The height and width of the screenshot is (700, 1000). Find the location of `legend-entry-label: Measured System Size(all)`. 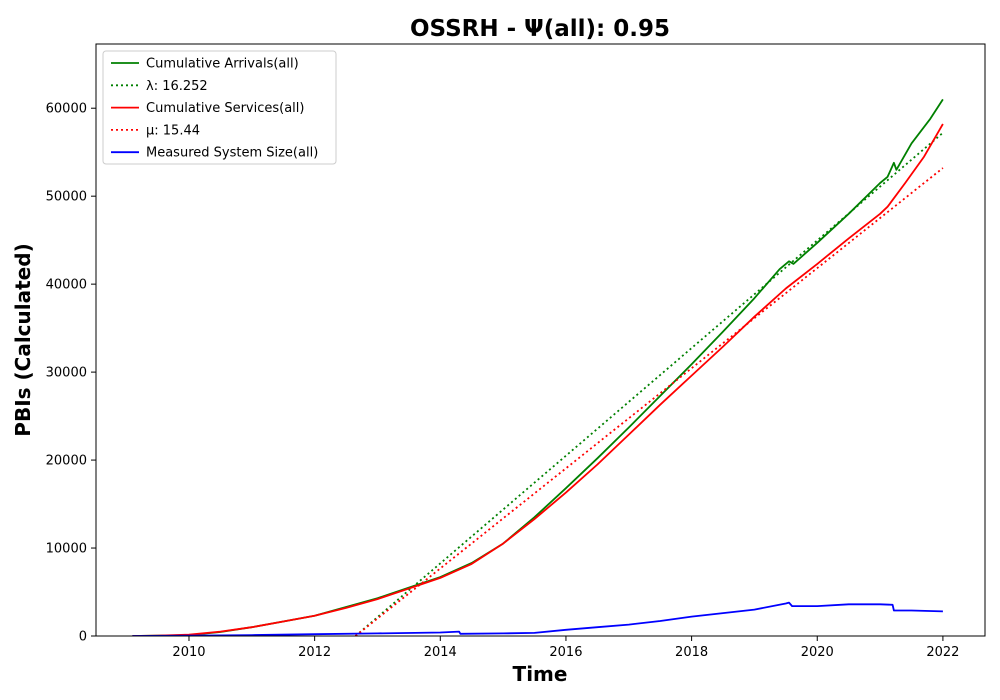

legend-entry-label: Measured System Size(all) is located at coordinates (232, 153).